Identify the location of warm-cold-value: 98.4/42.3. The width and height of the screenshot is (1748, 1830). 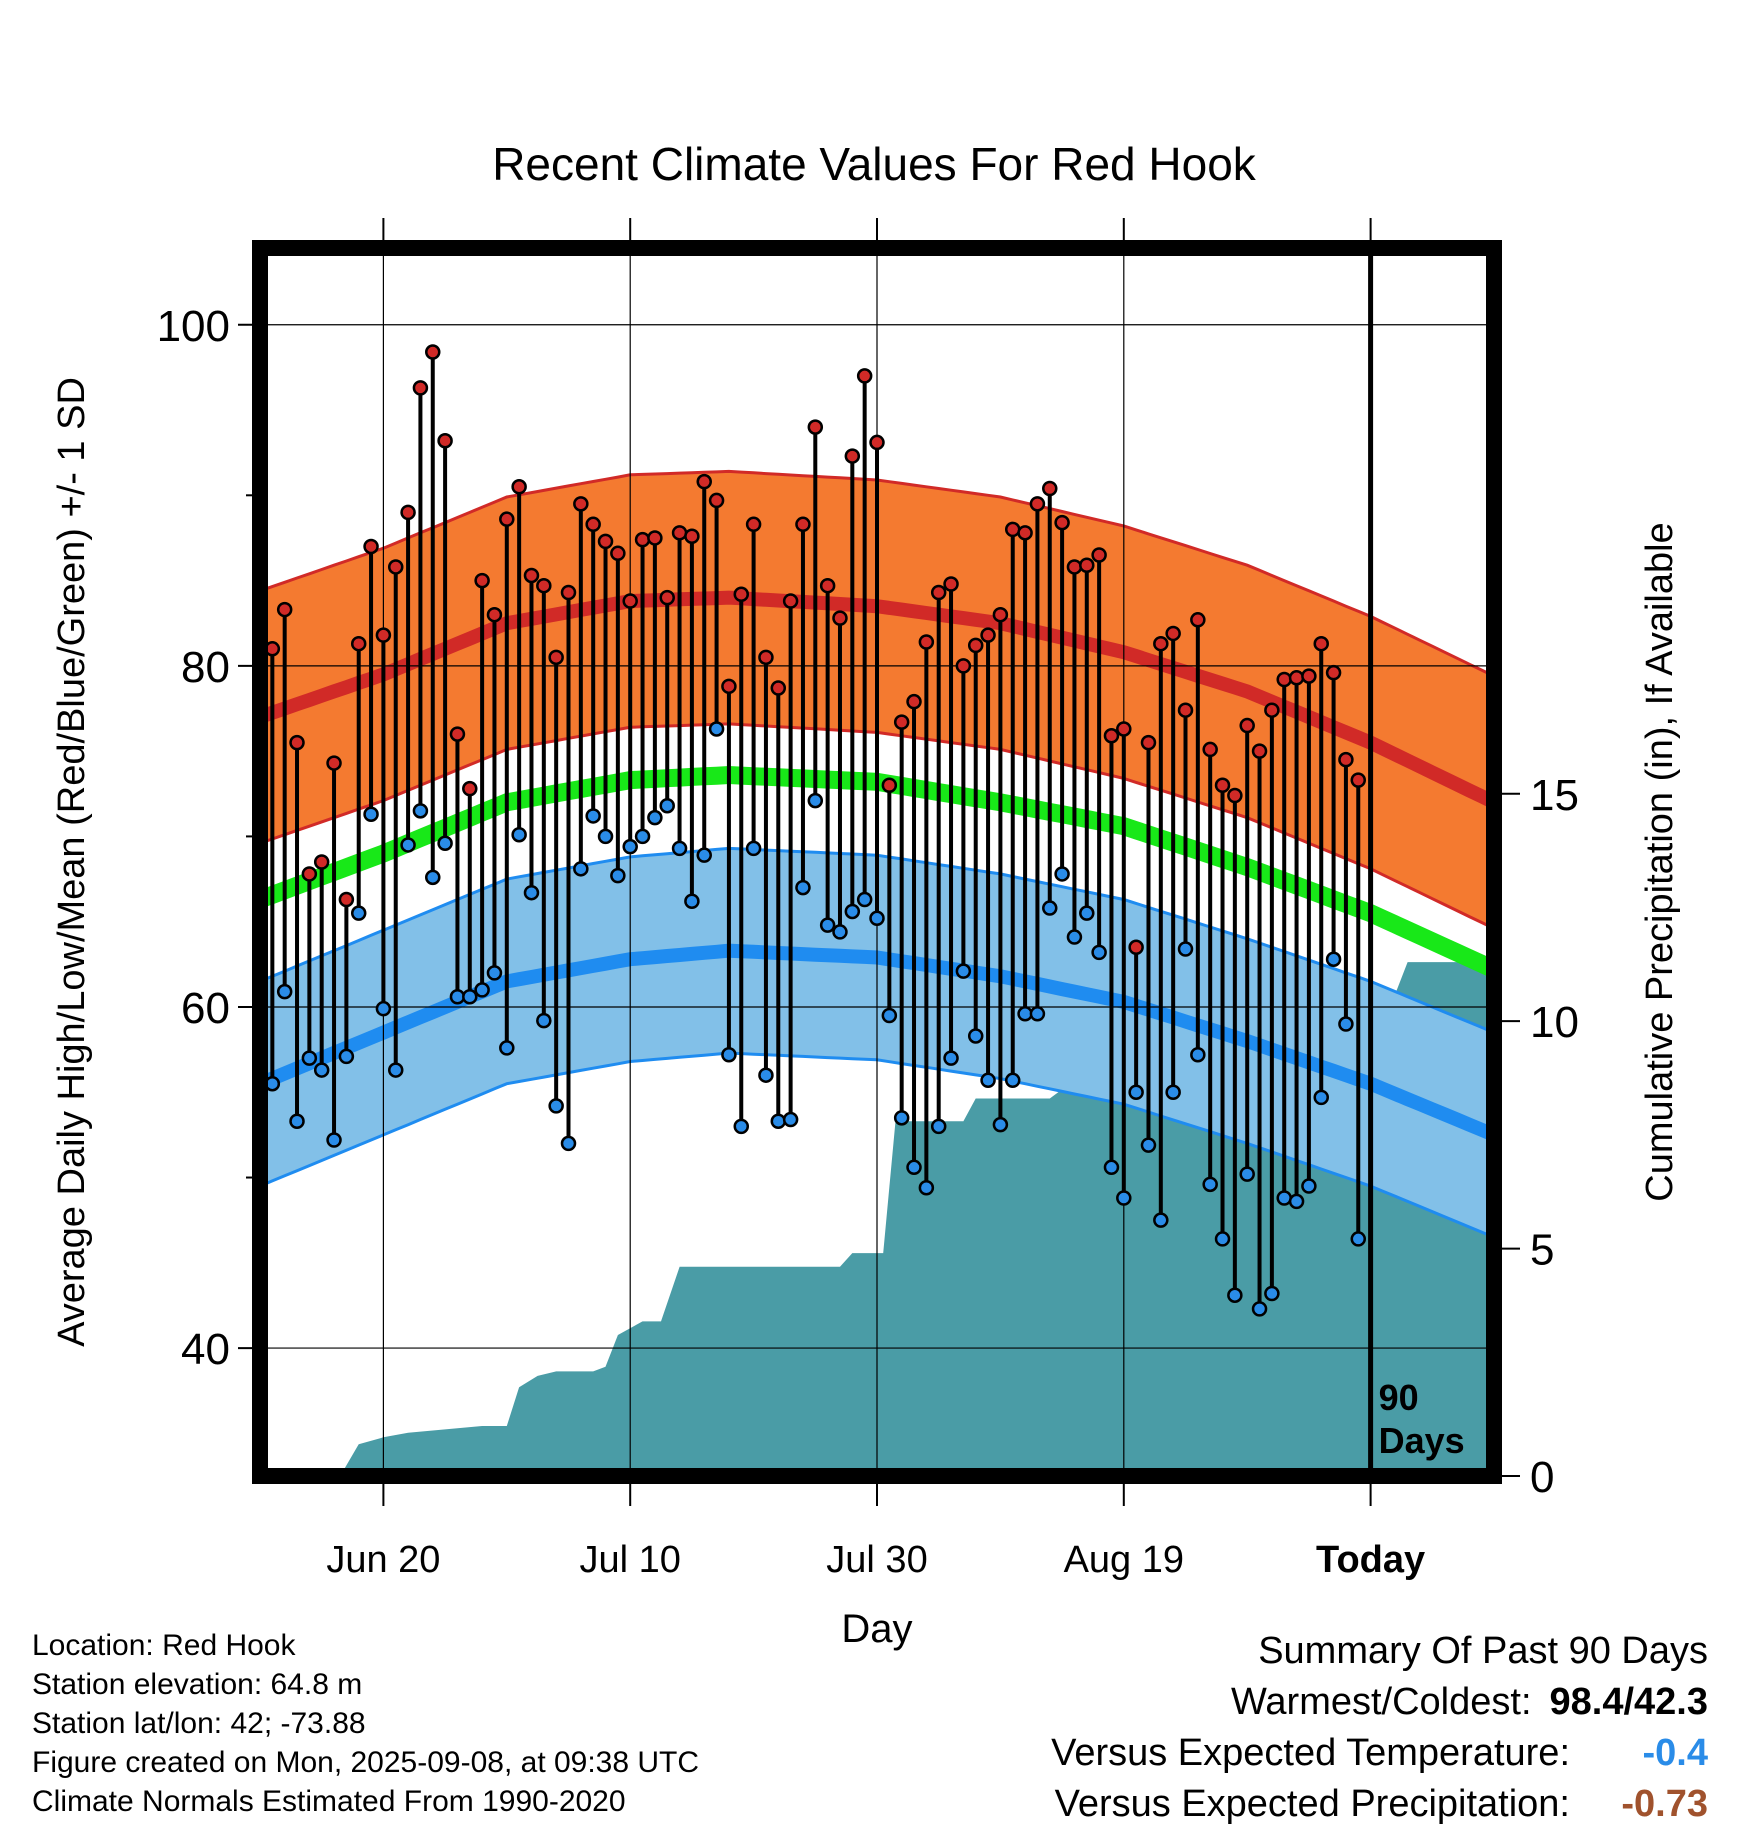
(1628, 1702).